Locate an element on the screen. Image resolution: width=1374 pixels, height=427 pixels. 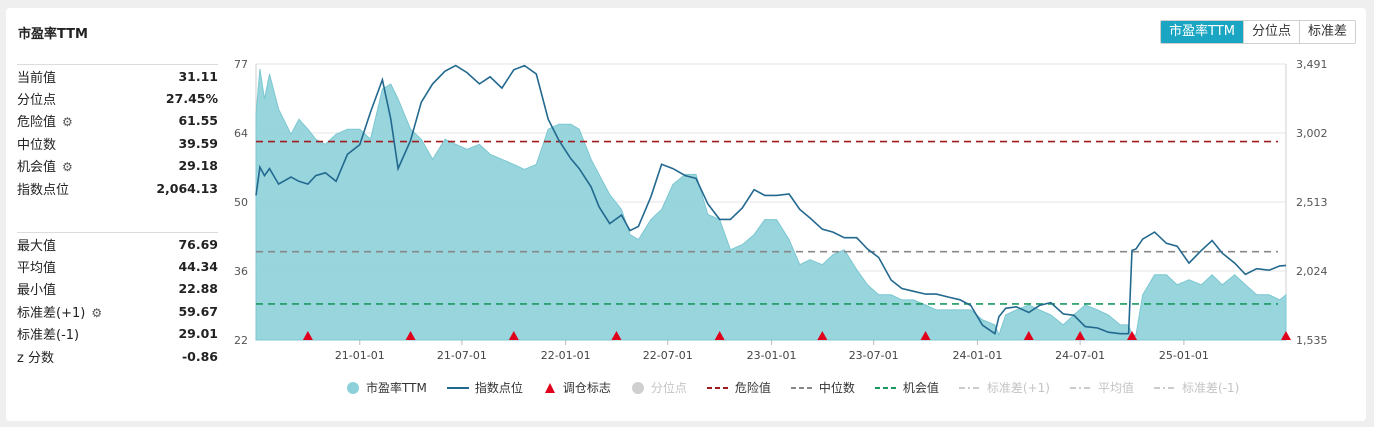
stat-label: 中位数 is located at coordinates (36, 143).